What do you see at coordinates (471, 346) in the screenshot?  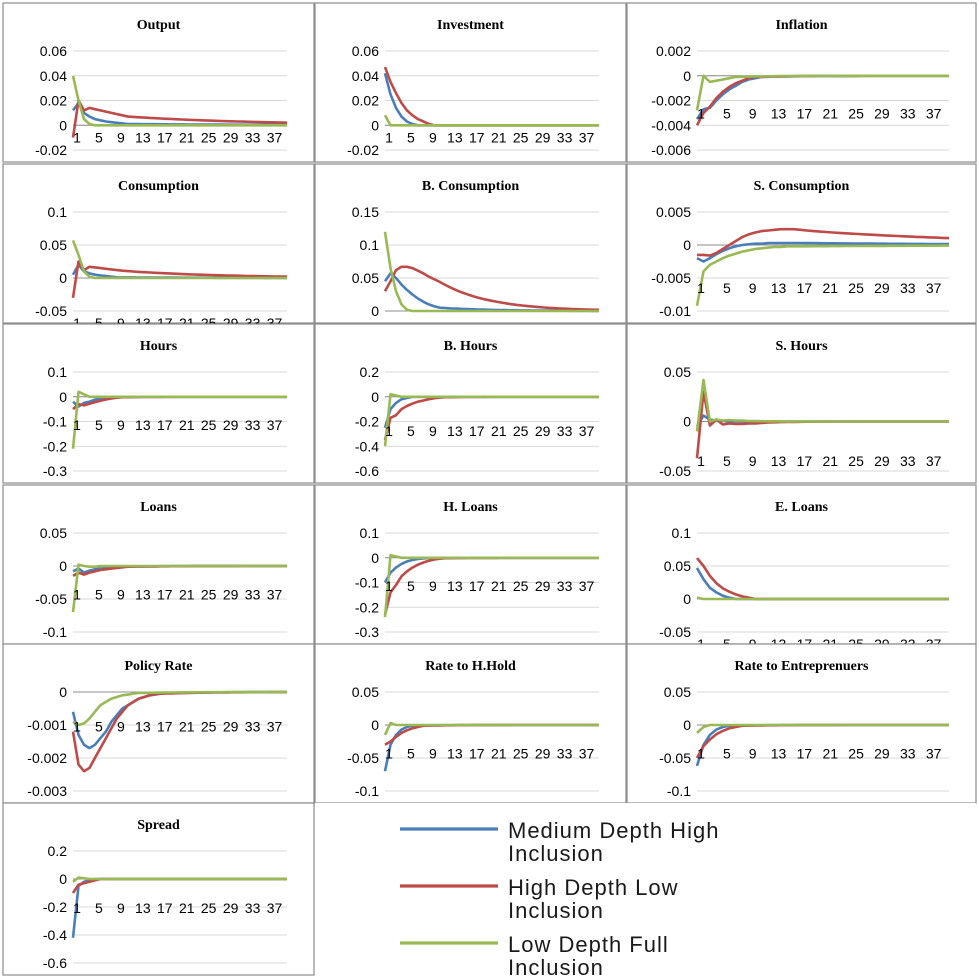 I see `panel-title: B. Hours` at bounding box center [471, 346].